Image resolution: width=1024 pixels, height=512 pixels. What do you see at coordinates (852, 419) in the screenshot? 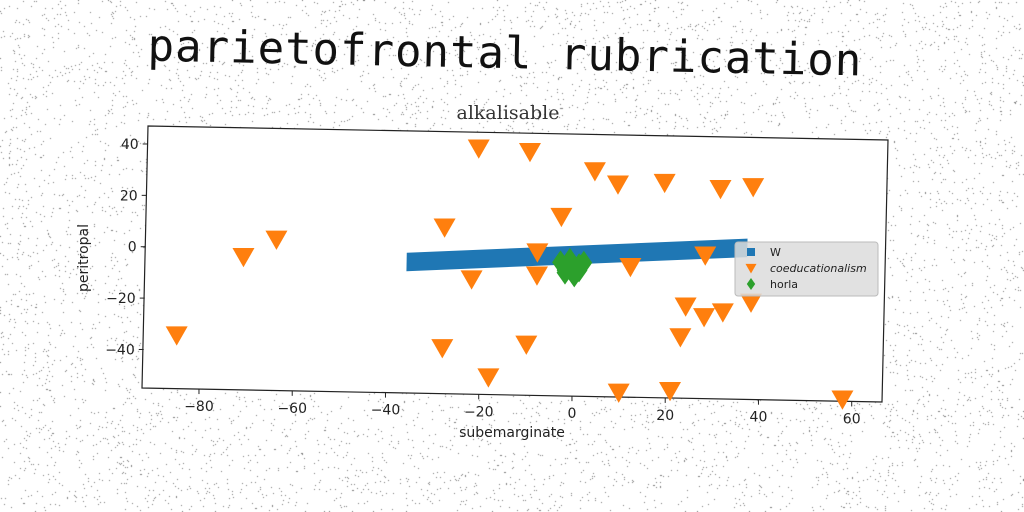
I see `x-tick-label: 60` at bounding box center [852, 419].